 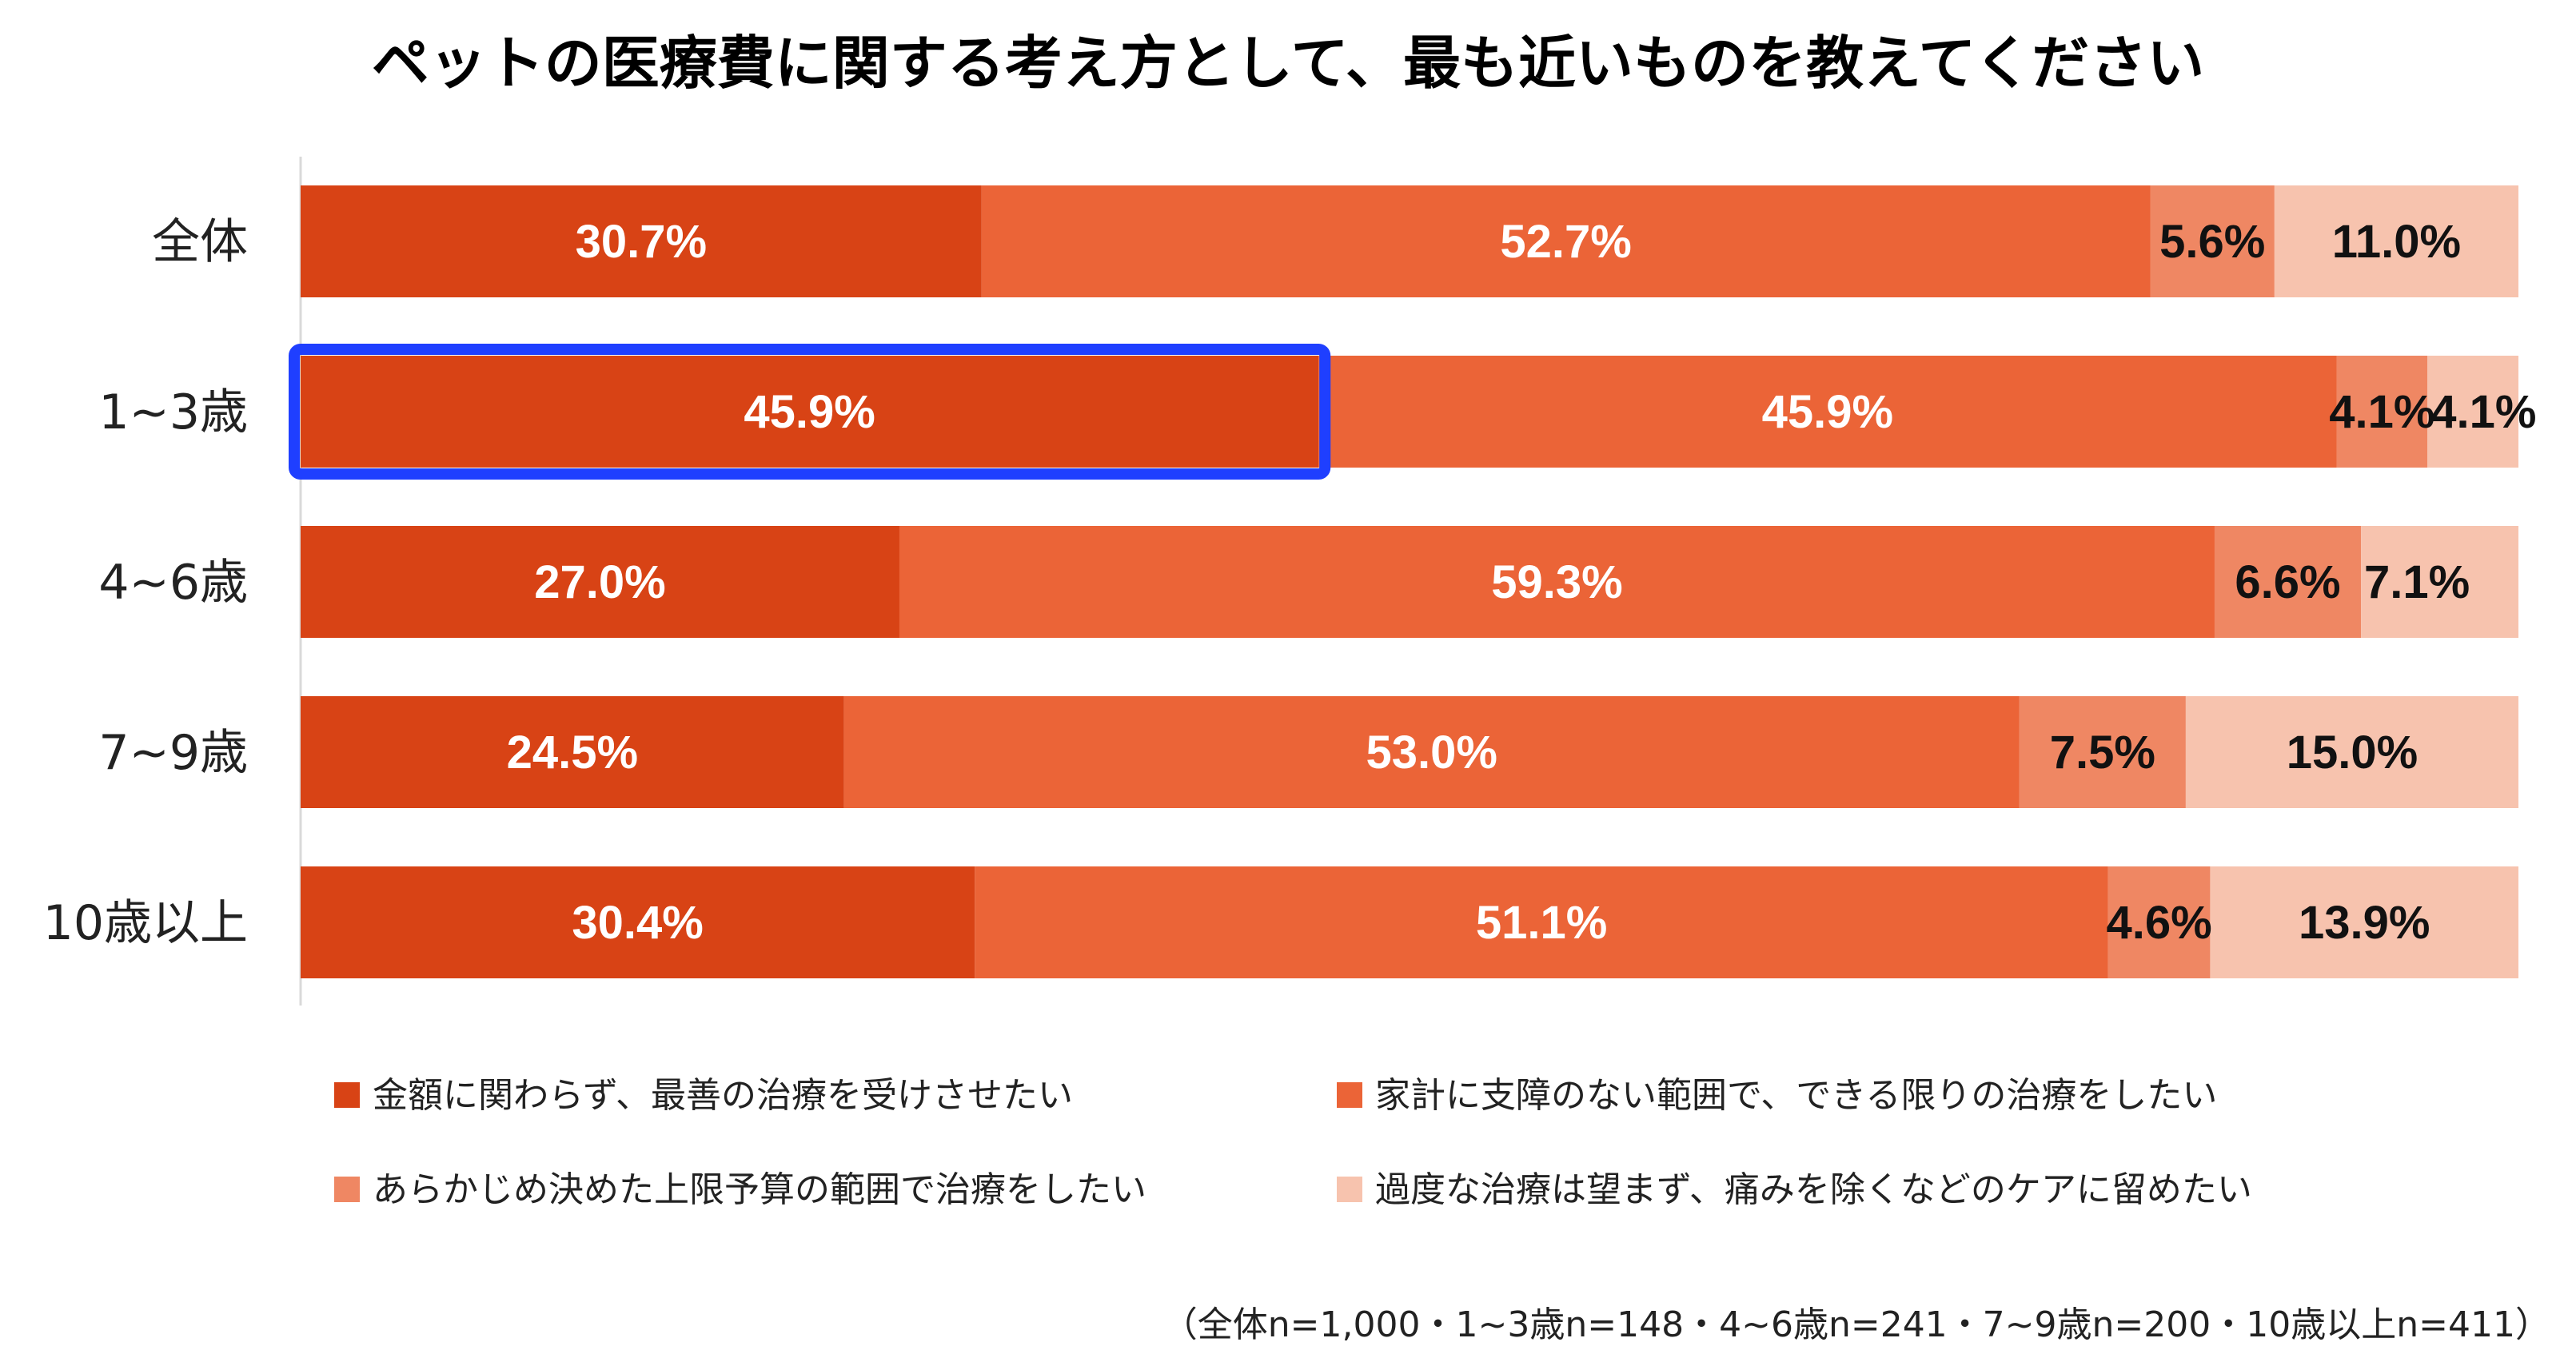 What do you see at coordinates (1796, 1095) in the screenshot?
I see `legend-label: 家計に支障のない範囲で、できる限りの治療をしたい` at bounding box center [1796, 1095].